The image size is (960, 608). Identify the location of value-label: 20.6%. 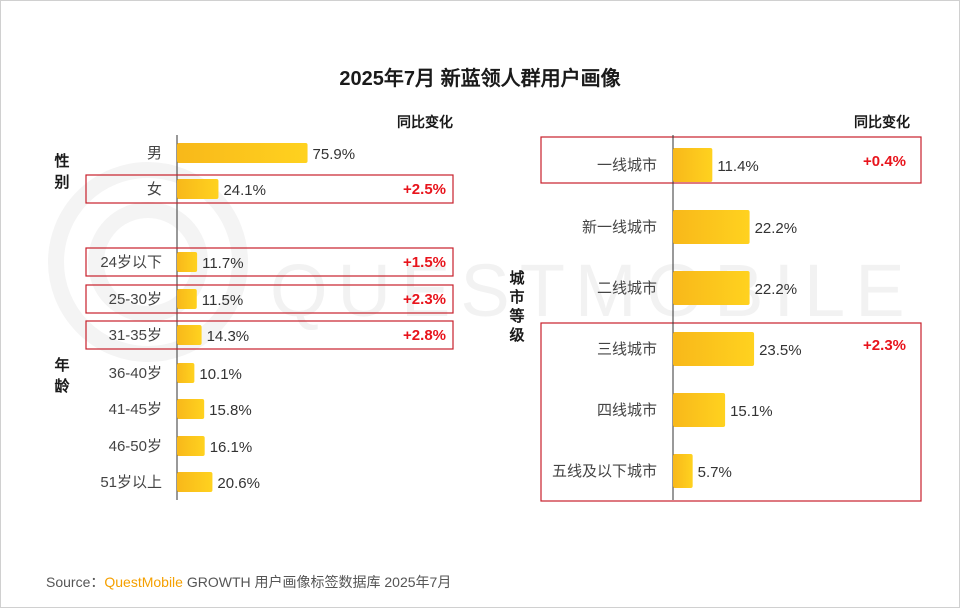
(238, 483).